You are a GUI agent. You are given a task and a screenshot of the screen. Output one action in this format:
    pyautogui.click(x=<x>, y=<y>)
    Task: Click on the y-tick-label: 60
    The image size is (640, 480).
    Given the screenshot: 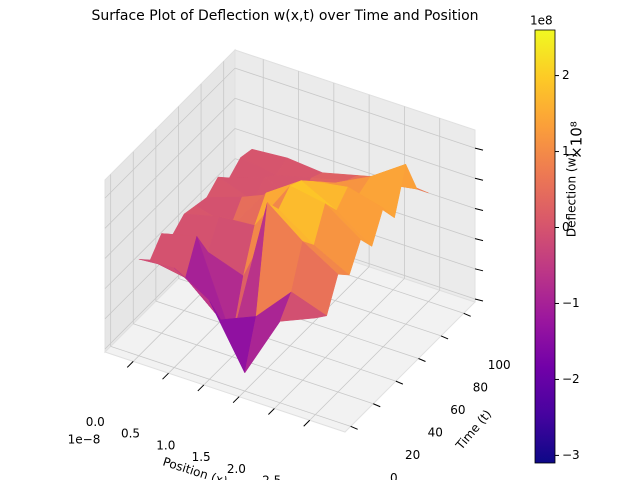 What is the action you would take?
    pyautogui.click(x=457, y=410)
    